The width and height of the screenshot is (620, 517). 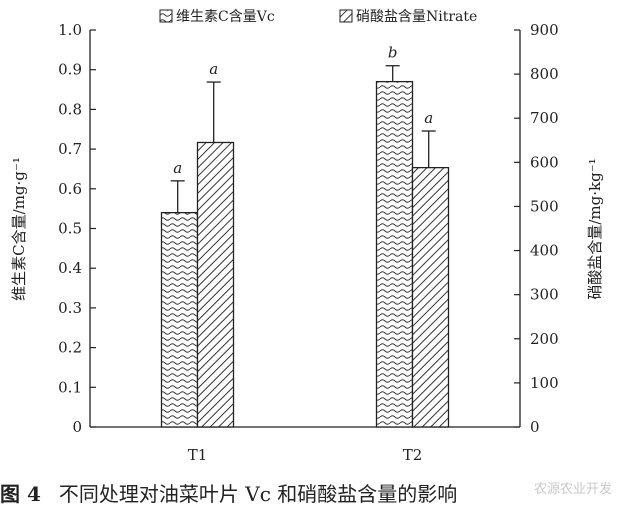 What do you see at coordinates (535, 427) in the screenshot?
I see `right-tick-label: 0` at bounding box center [535, 427].